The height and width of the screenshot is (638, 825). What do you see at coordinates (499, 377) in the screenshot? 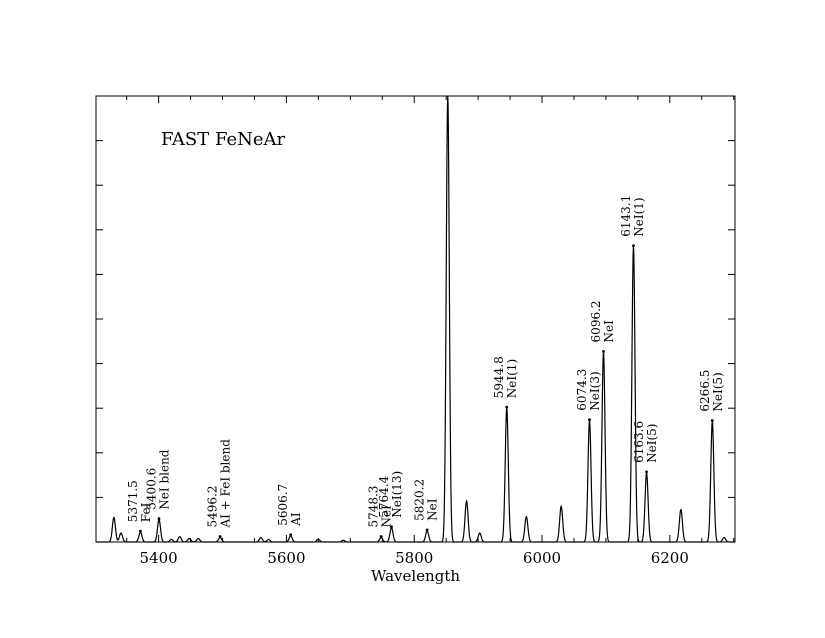
I see `line-annotation-text: 5944.8` at bounding box center [499, 377].